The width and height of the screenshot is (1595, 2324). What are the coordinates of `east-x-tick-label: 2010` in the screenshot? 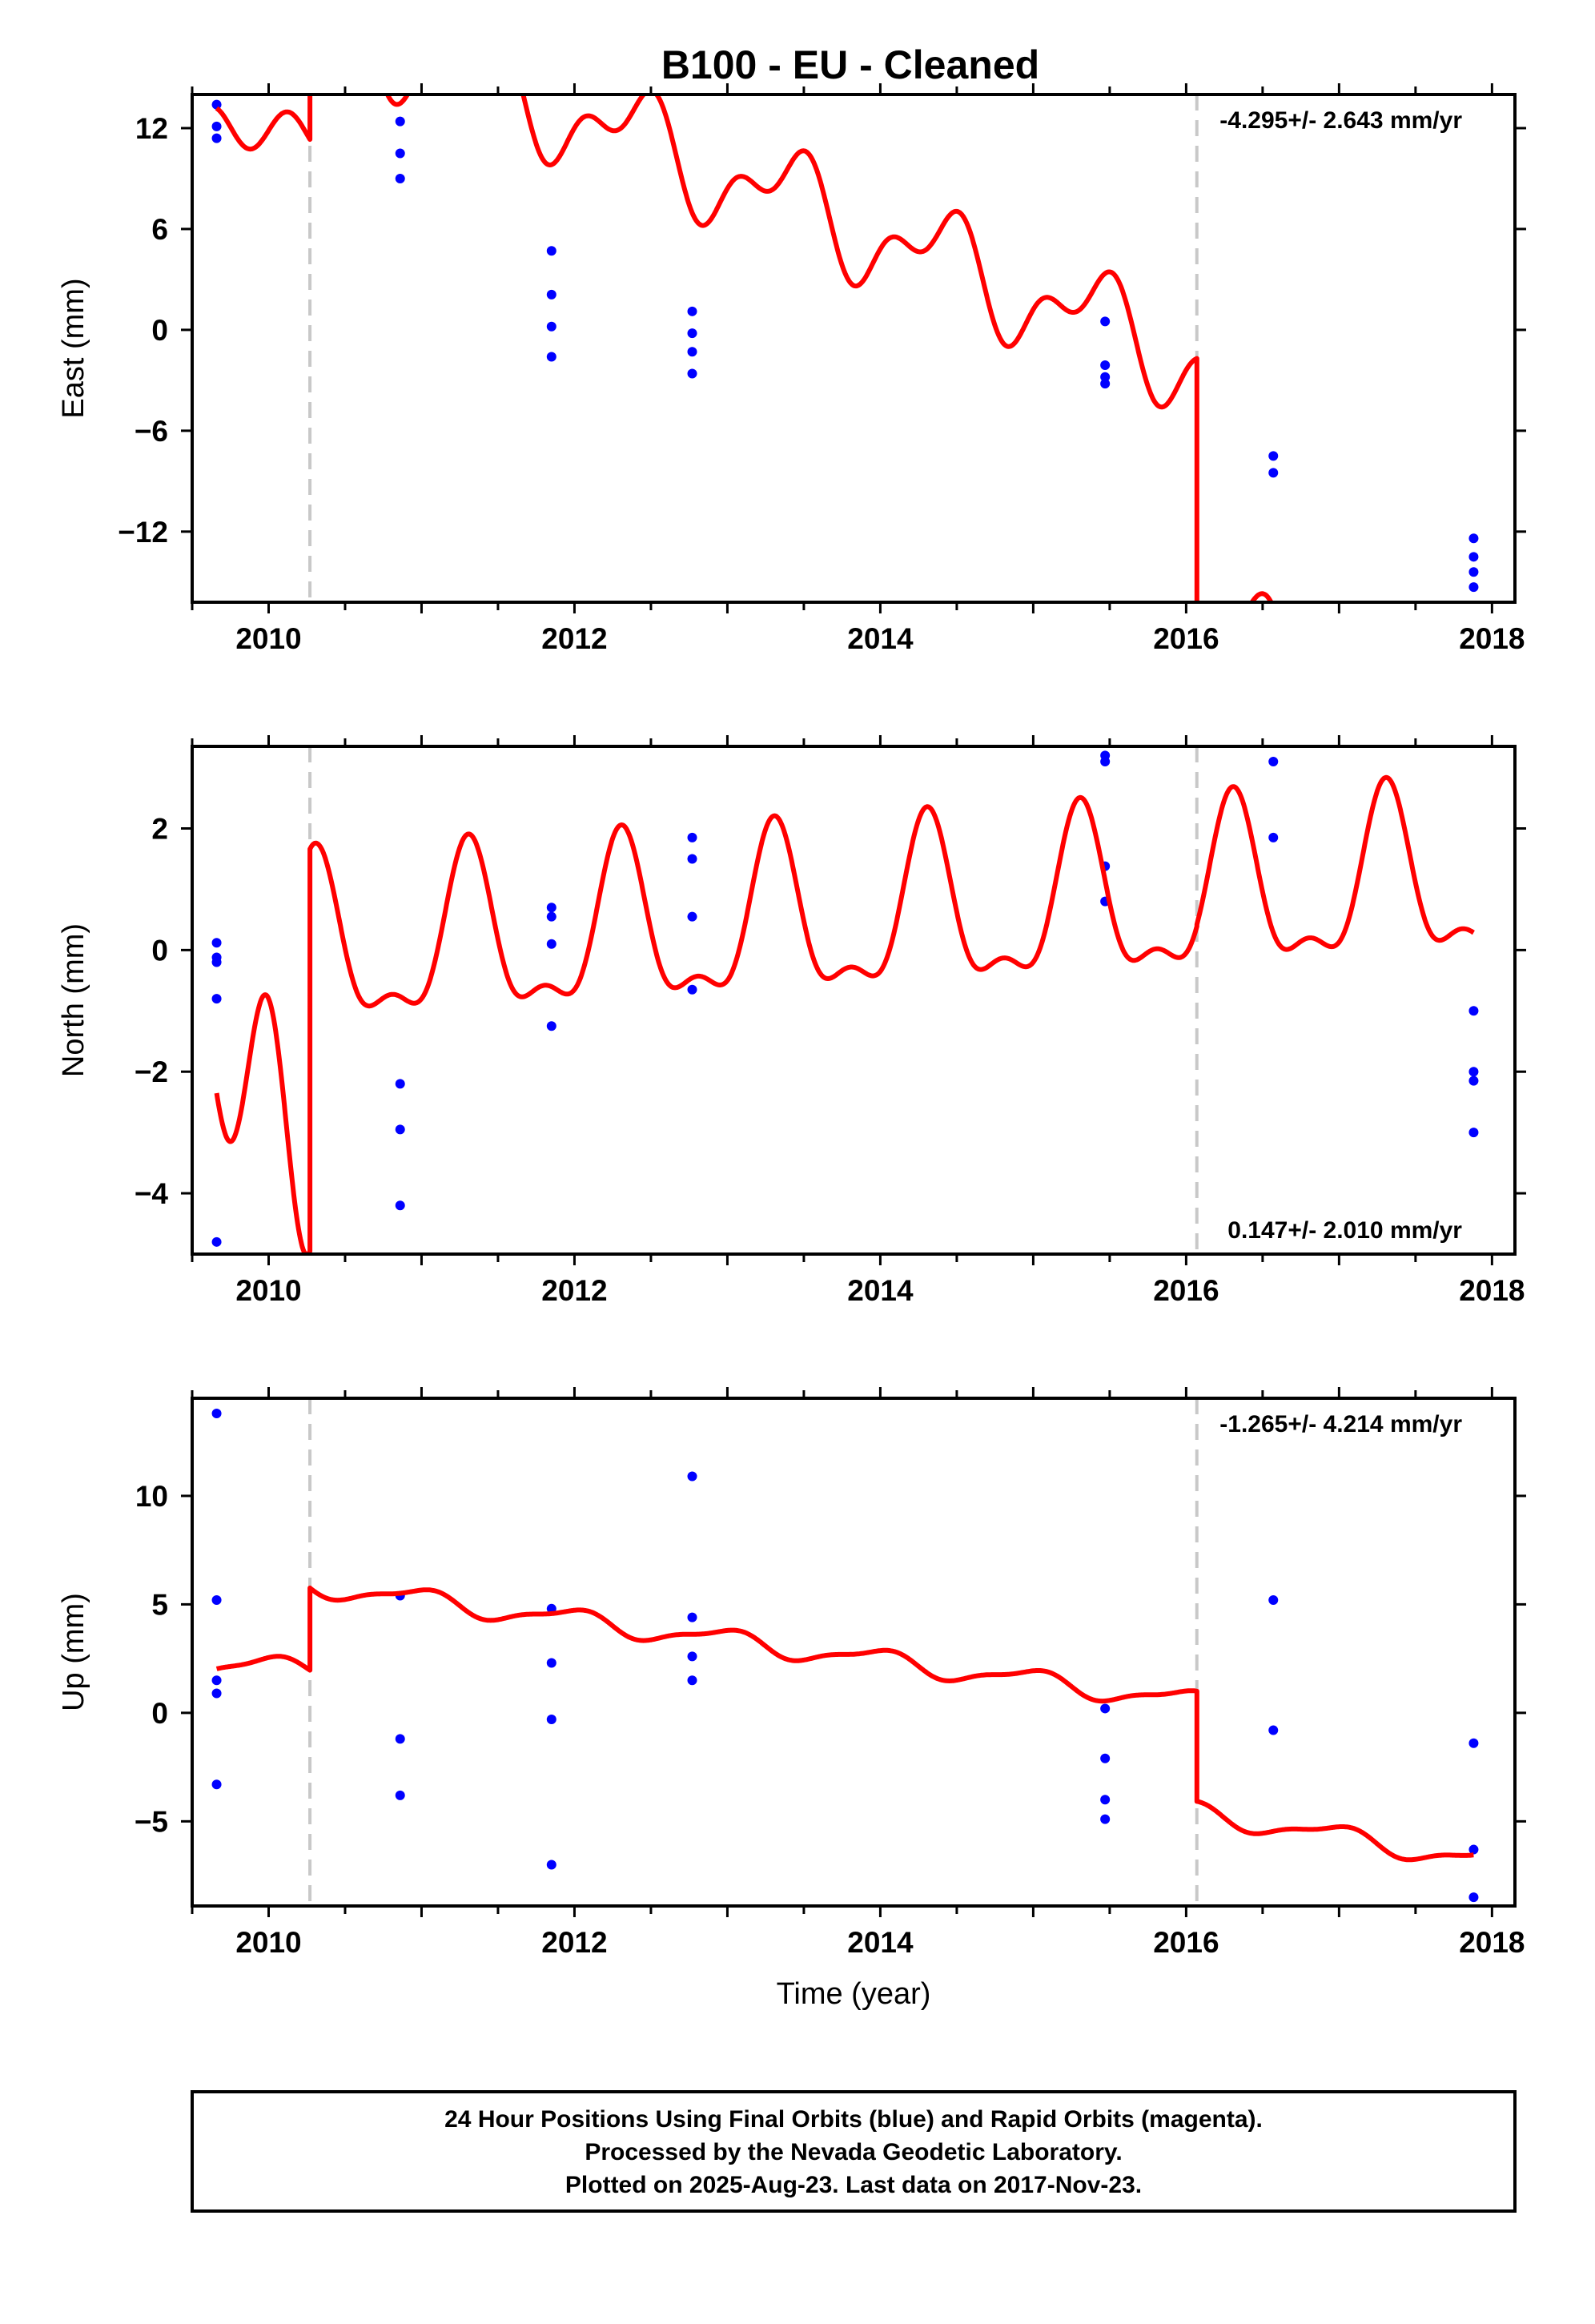 It's located at (268, 638).